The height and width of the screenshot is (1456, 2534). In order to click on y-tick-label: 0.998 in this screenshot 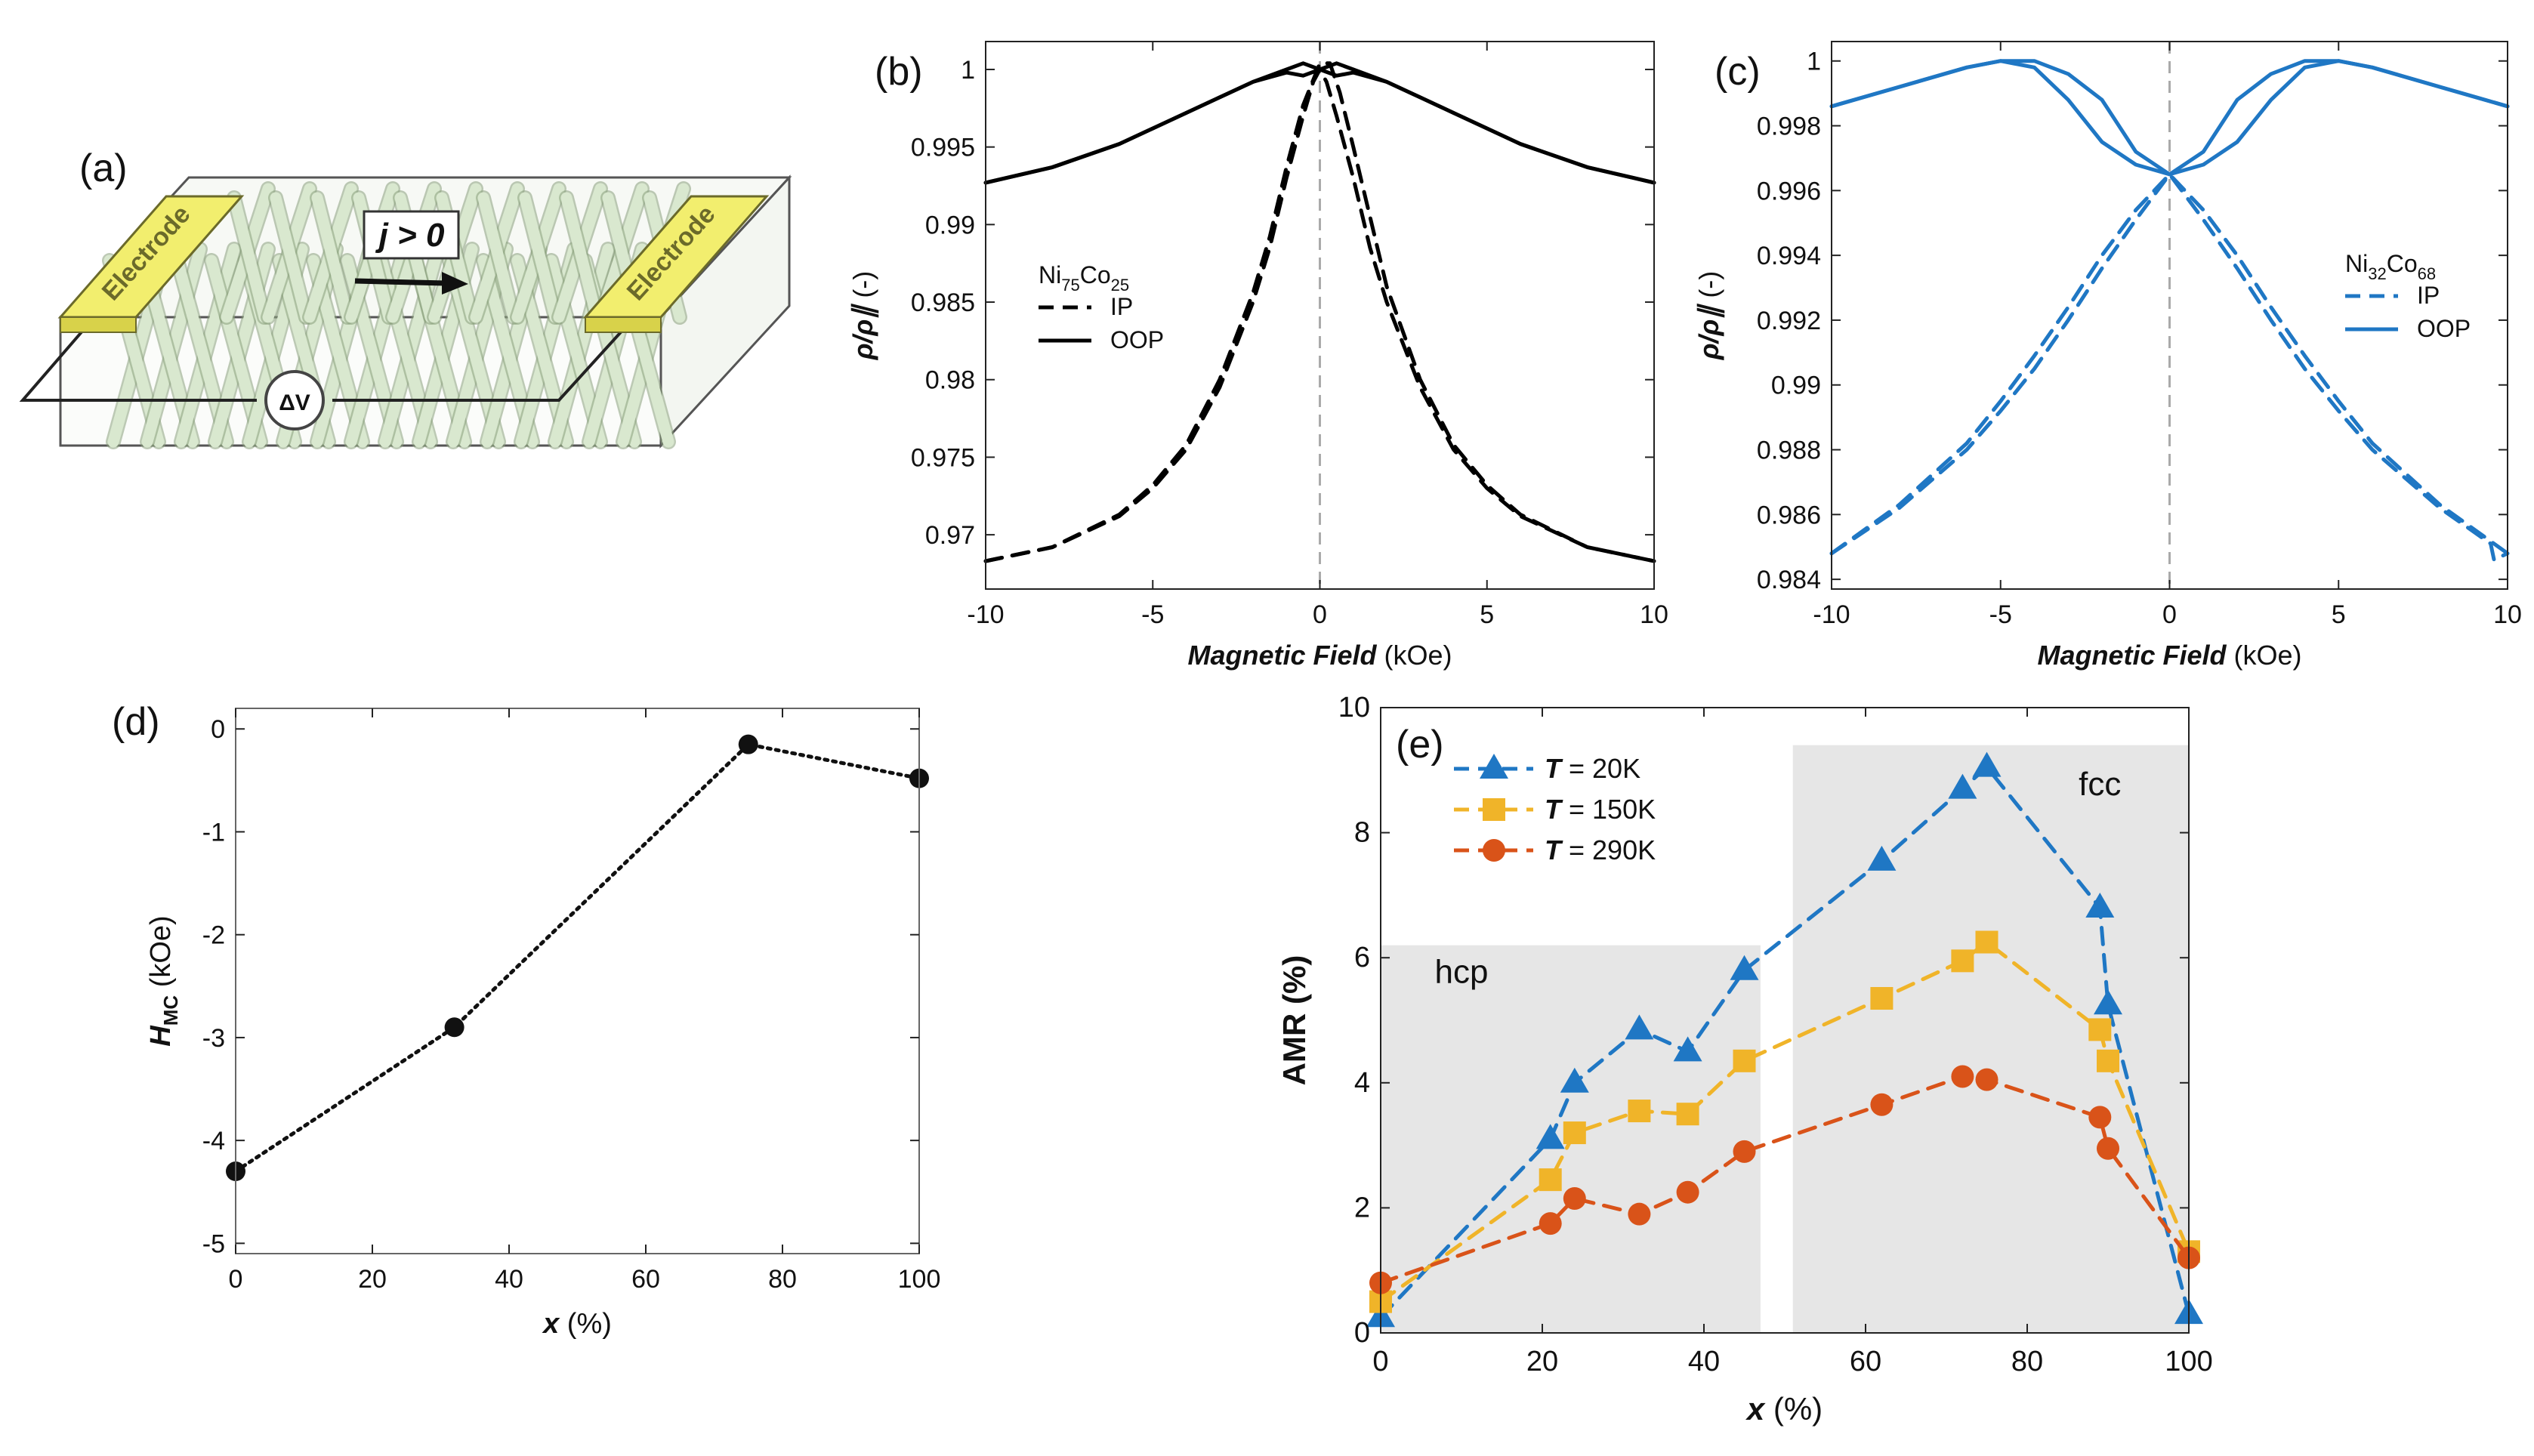, I will do `click(1789, 127)`.